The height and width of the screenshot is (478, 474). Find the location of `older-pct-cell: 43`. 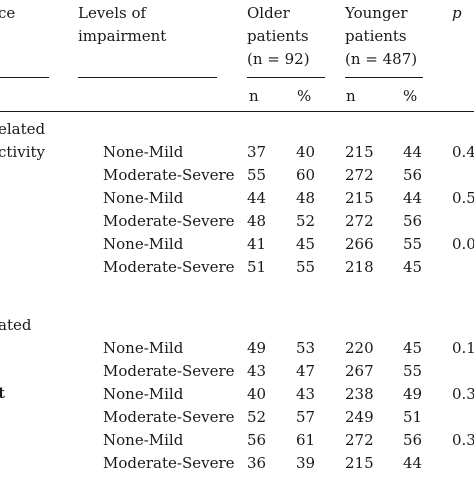

older-pct-cell: 43 is located at coordinates (306, 394).